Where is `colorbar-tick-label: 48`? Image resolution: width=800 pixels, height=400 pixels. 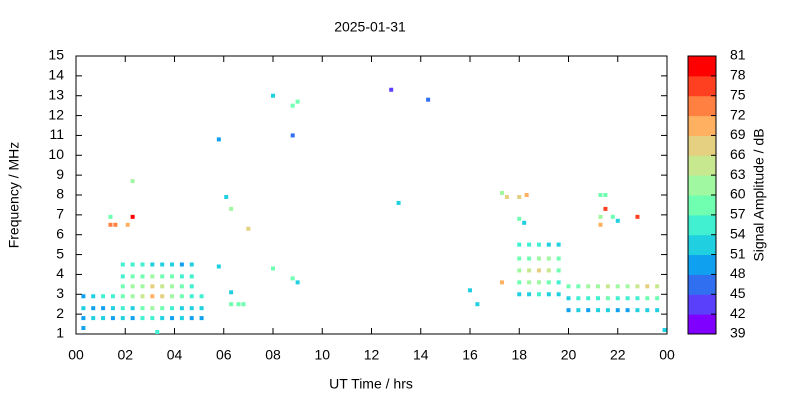
colorbar-tick-label: 48 is located at coordinates (738, 273).